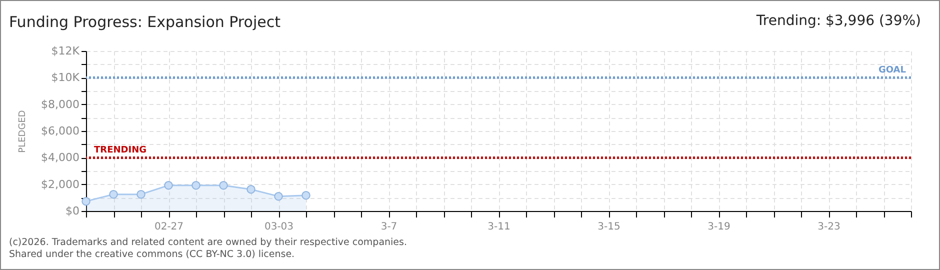 This screenshot has width=940, height=270. I want to click on y-tick-label: $6,000, so click(60, 131).